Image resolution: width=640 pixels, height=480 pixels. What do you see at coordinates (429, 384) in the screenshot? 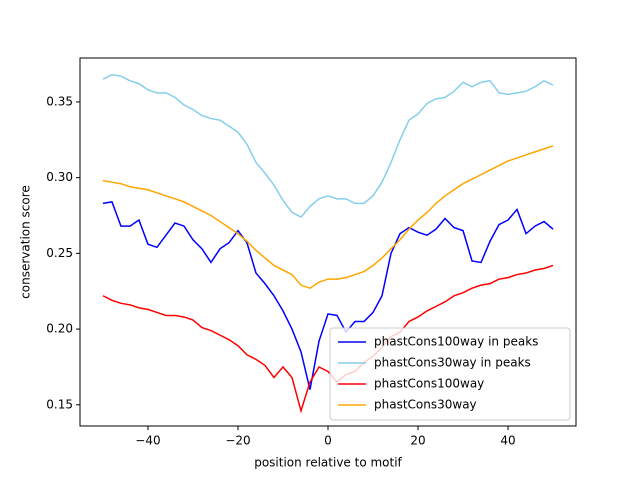
I see `legend-label: phastCons100way` at bounding box center [429, 384].